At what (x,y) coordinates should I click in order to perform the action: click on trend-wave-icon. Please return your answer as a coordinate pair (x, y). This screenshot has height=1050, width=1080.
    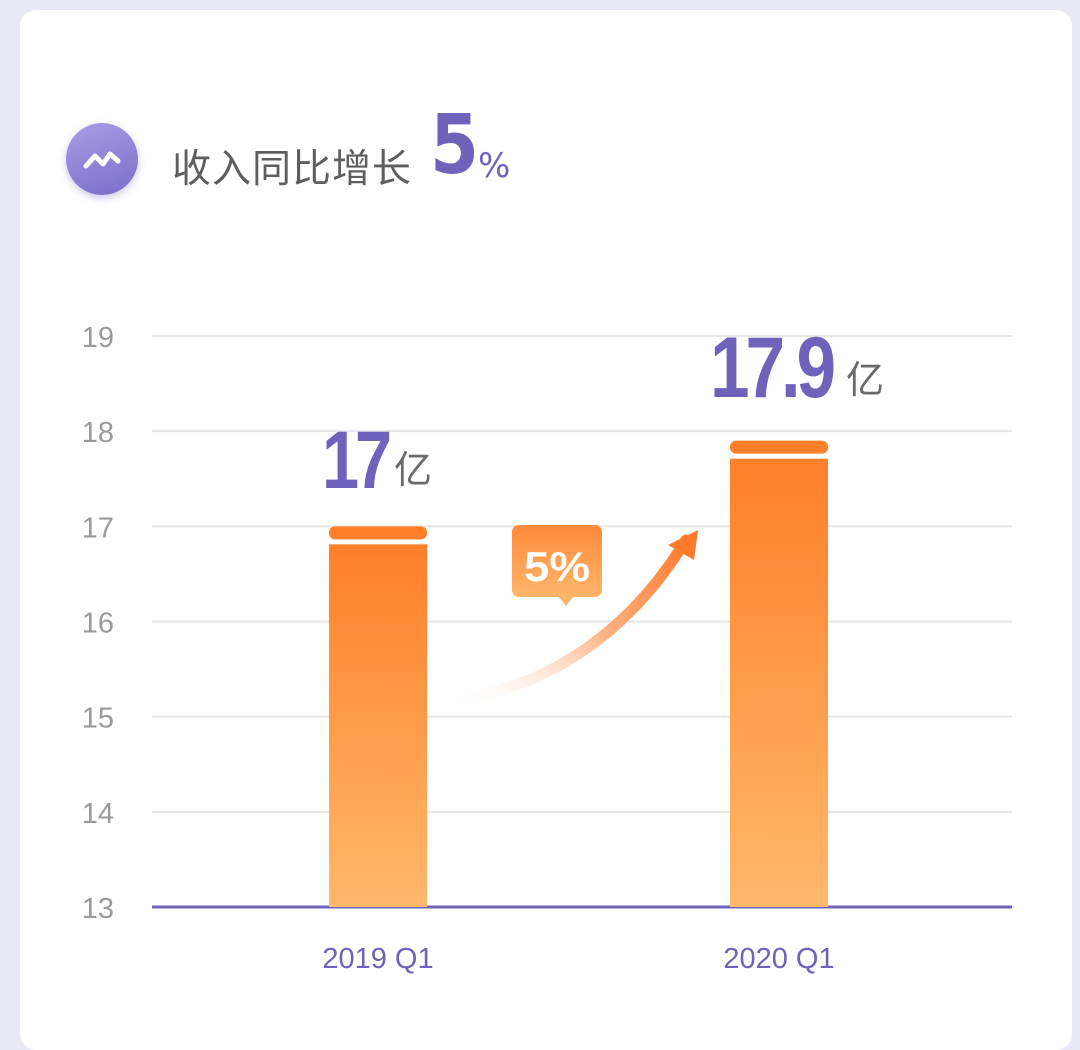
    Looking at the image, I should click on (102, 159).